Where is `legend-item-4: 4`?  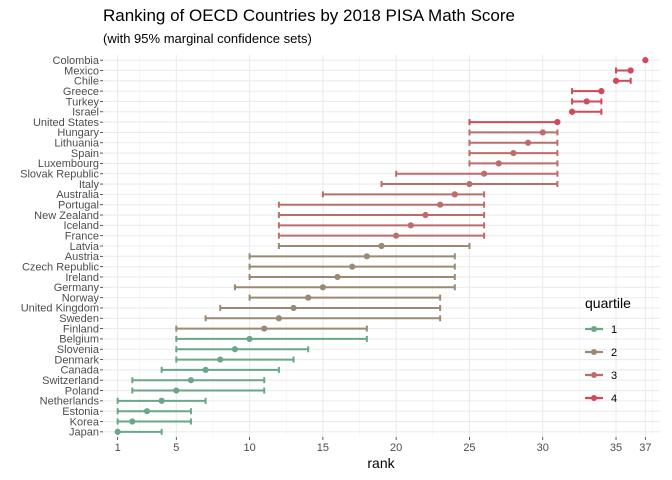 legend-item-4: 4 is located at coordinates (601, 399).